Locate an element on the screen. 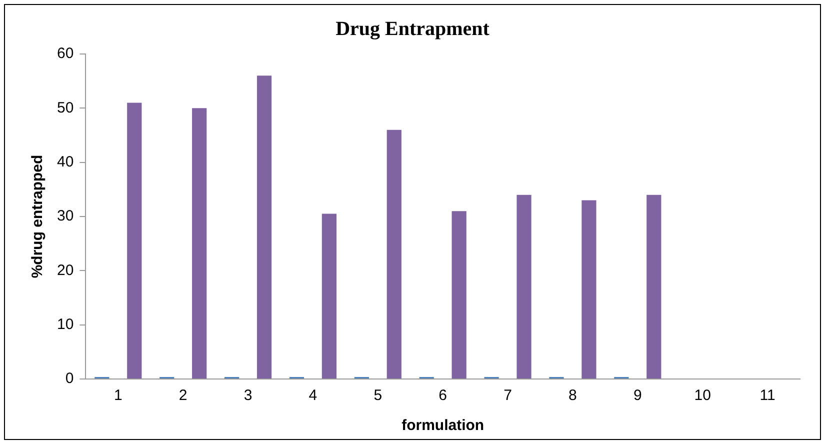 This screenshot has height=444, width=825. y-axis-title: %drug entrapped is located at coordinates (37, 216).